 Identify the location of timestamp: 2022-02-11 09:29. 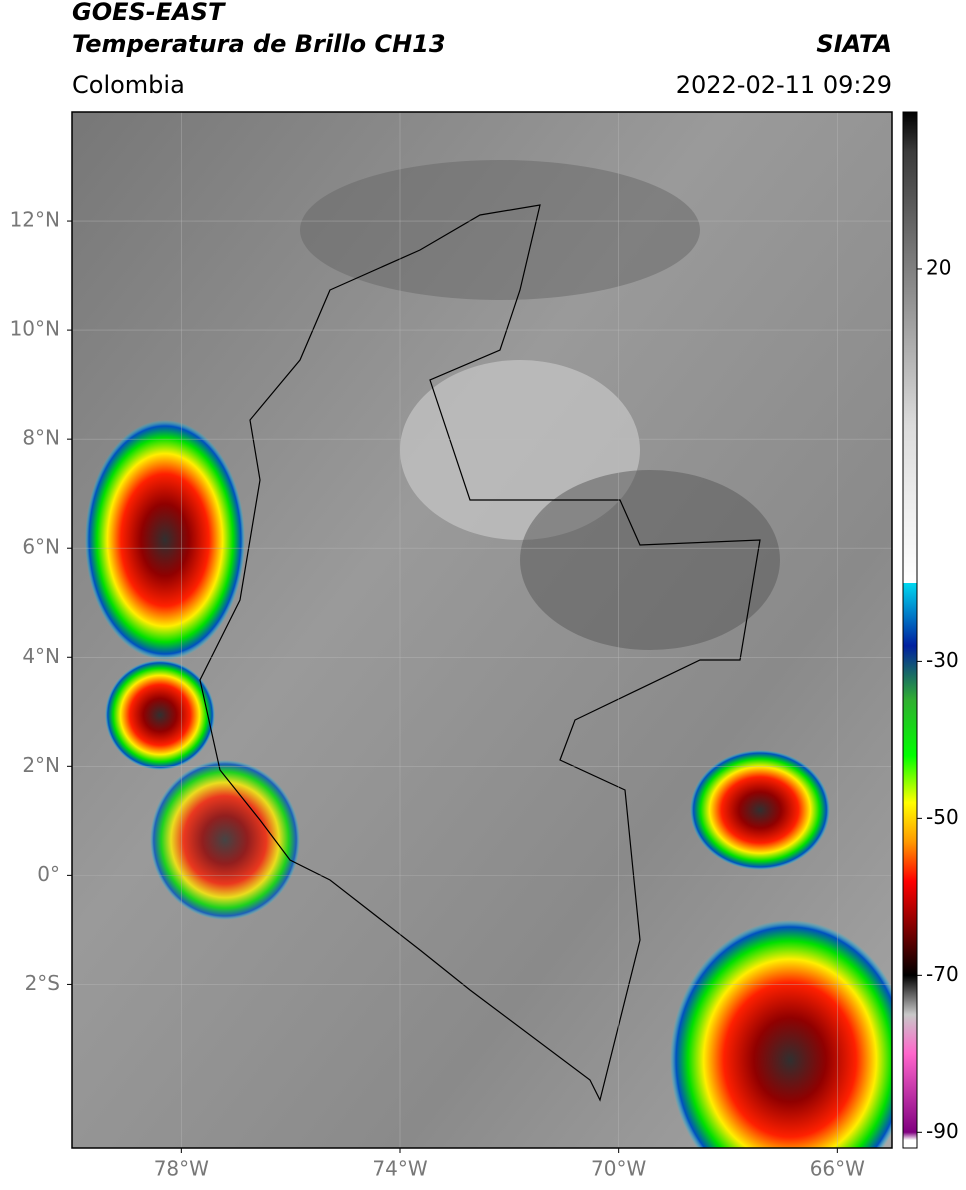
(784, 85).